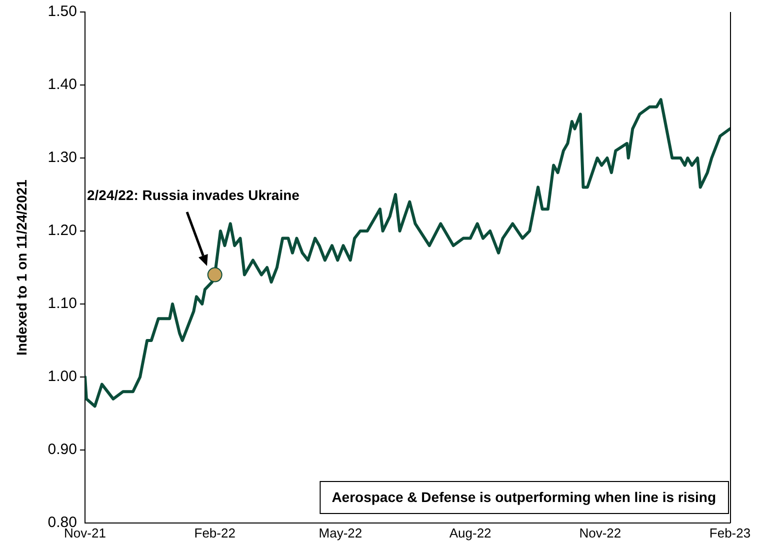  I want to click on x-tick-label: Aug-22, so click(470, 532).